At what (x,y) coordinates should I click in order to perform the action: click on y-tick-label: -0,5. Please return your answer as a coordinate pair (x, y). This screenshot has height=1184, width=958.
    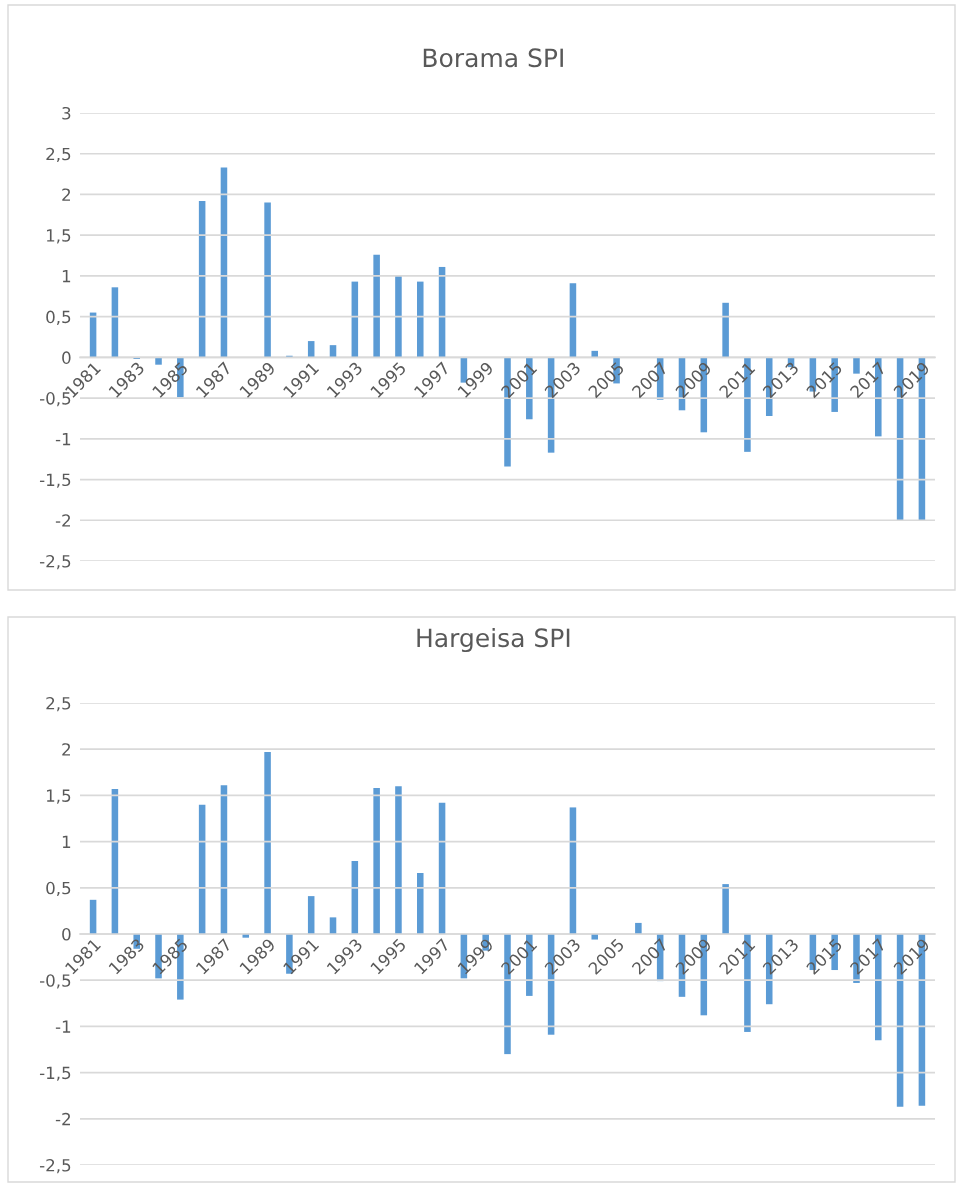
    Looking at the image, I should click on (55, 981).